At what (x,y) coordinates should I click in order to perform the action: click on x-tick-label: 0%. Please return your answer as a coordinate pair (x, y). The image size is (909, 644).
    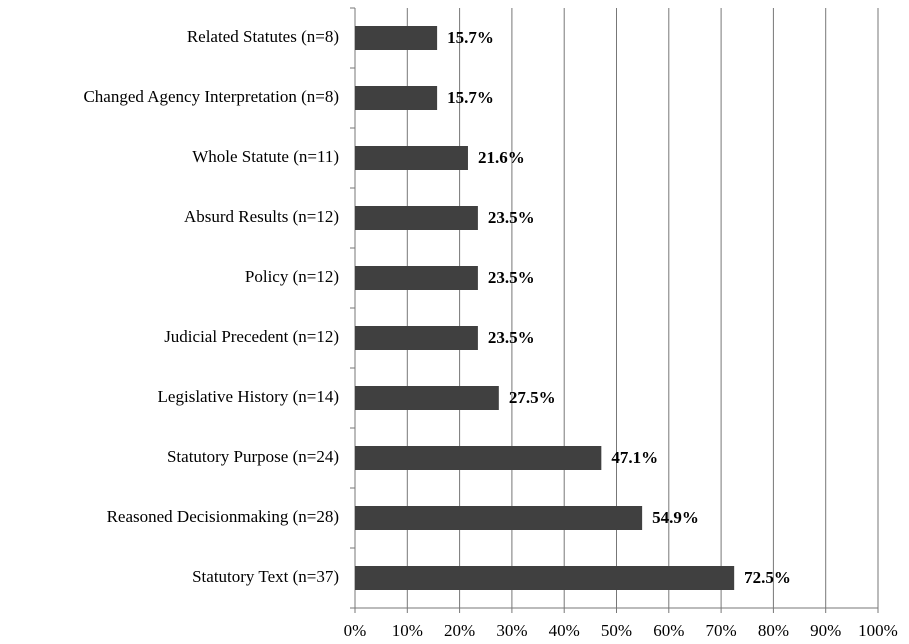
    Looking at the image, I should click on (355, 630).